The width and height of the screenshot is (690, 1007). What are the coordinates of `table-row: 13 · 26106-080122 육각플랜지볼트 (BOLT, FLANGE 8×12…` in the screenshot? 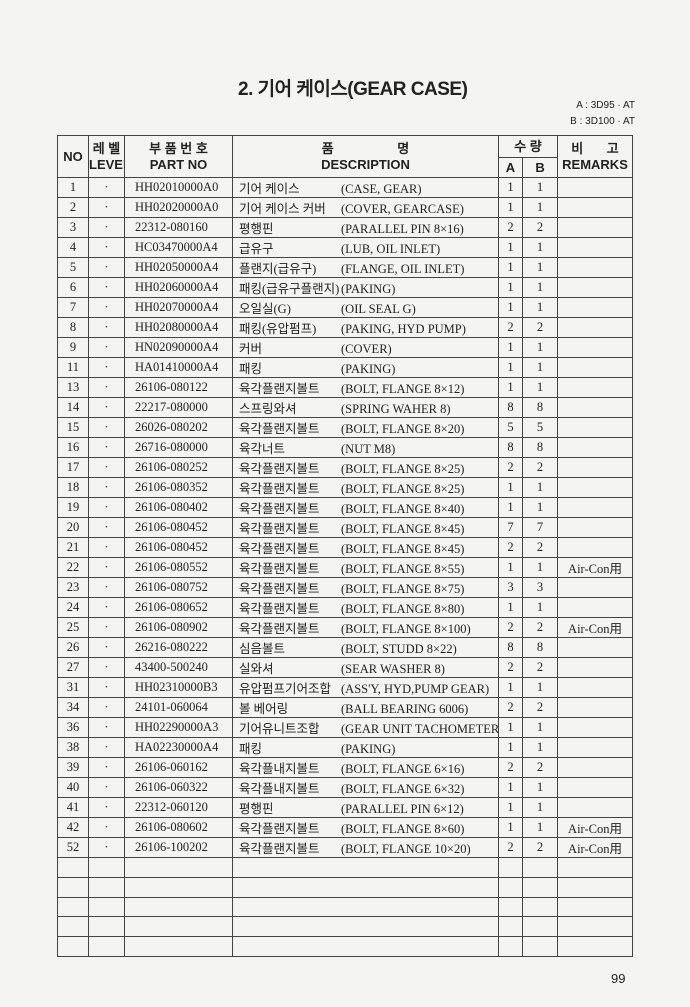 It's located at (345, 387).